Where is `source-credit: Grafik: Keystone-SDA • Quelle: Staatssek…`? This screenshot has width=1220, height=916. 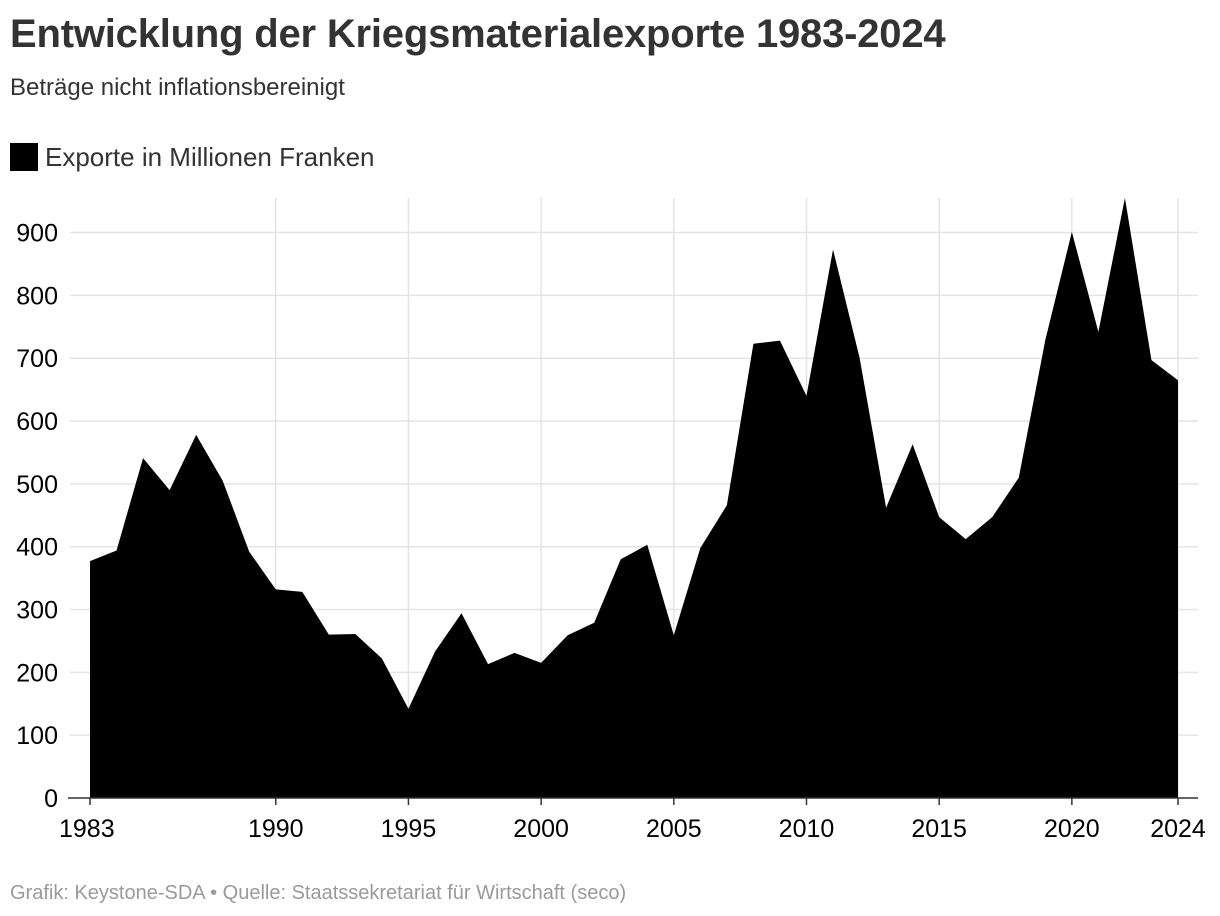
source-credit: Grafik: Keystone-SDA • Quelle: Staatssek… is located at coordinates (318, 893).